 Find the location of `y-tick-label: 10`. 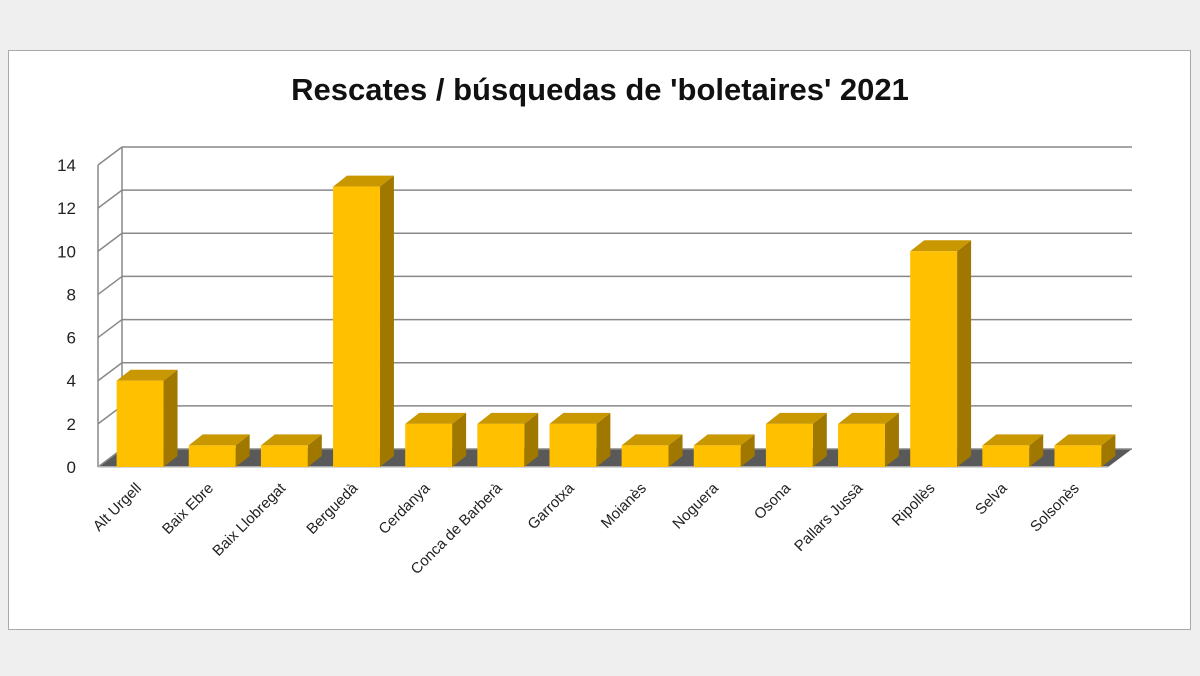

y-tick-label: 10 is located at coordinates (66, 251).